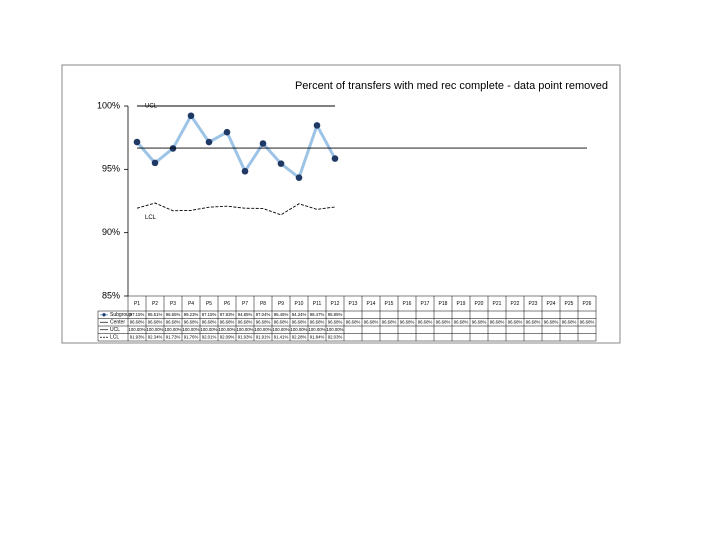  Describe the element at coordinates (111, 232) in the screenshot. I see `y-tick-label: 90%` at that location.